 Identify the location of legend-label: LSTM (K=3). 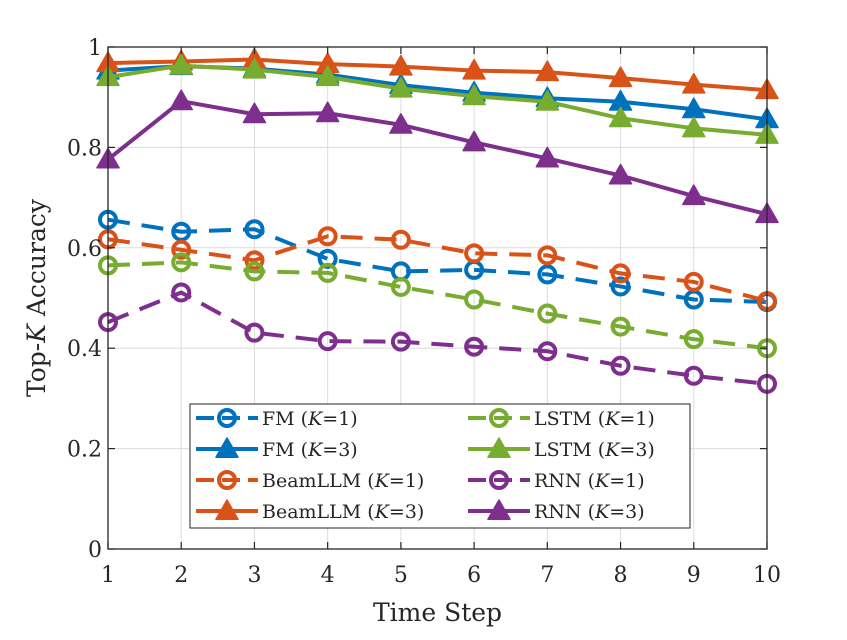
(594, 450).